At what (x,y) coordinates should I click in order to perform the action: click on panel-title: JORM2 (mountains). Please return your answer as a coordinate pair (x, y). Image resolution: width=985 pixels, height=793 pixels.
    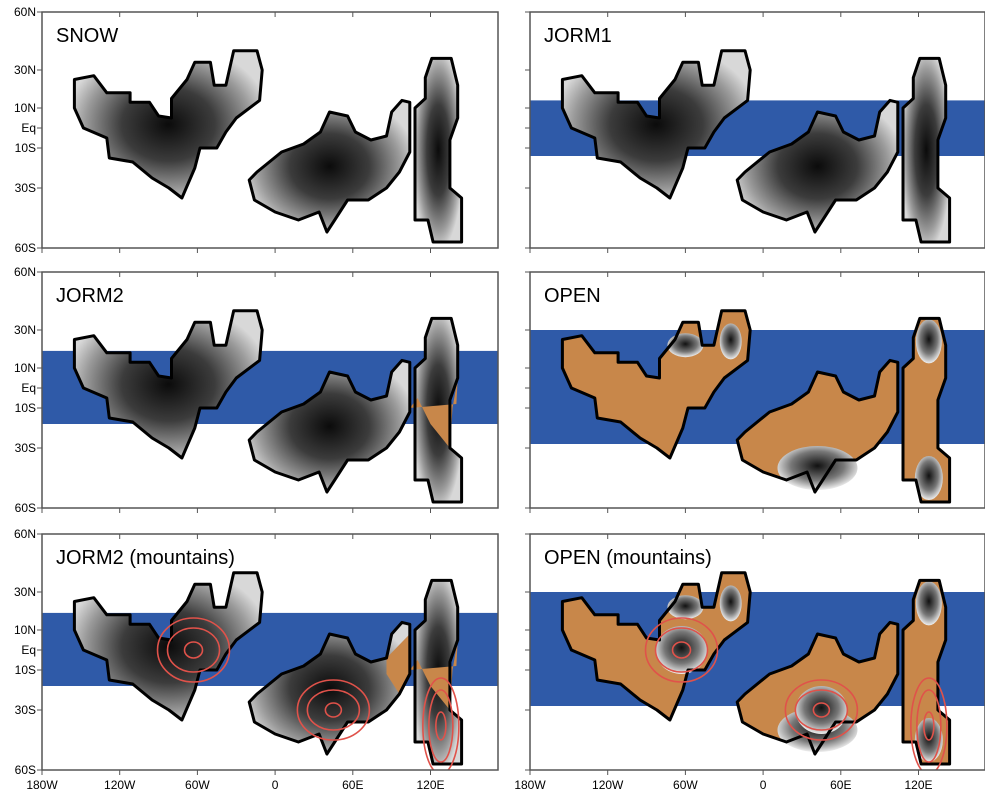
    Looking at the image, I should click on (145, 558).